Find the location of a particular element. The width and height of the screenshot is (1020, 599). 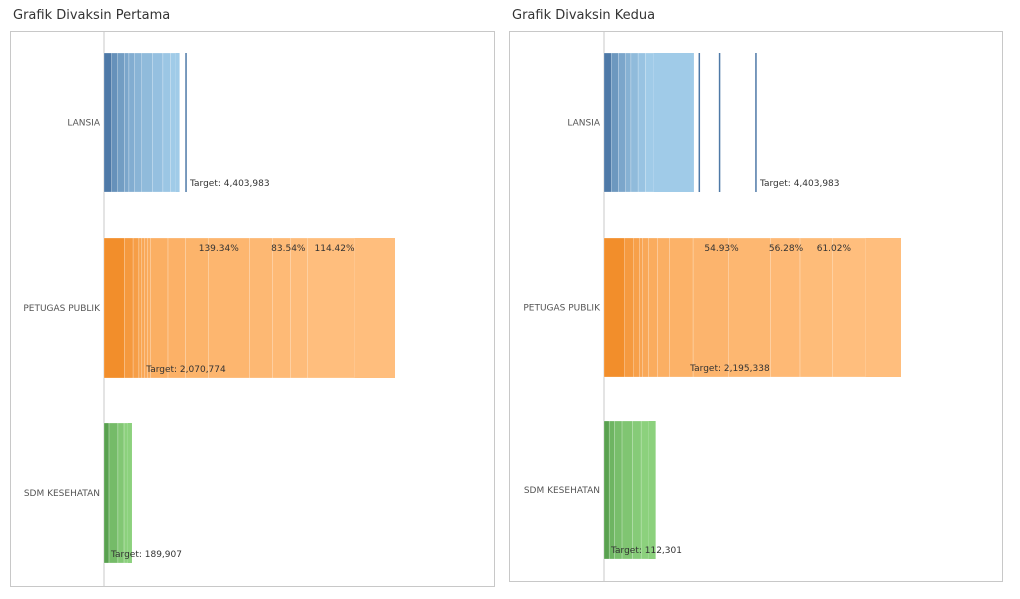

percent-label: 114.42% is located at coordinates (335, 249).